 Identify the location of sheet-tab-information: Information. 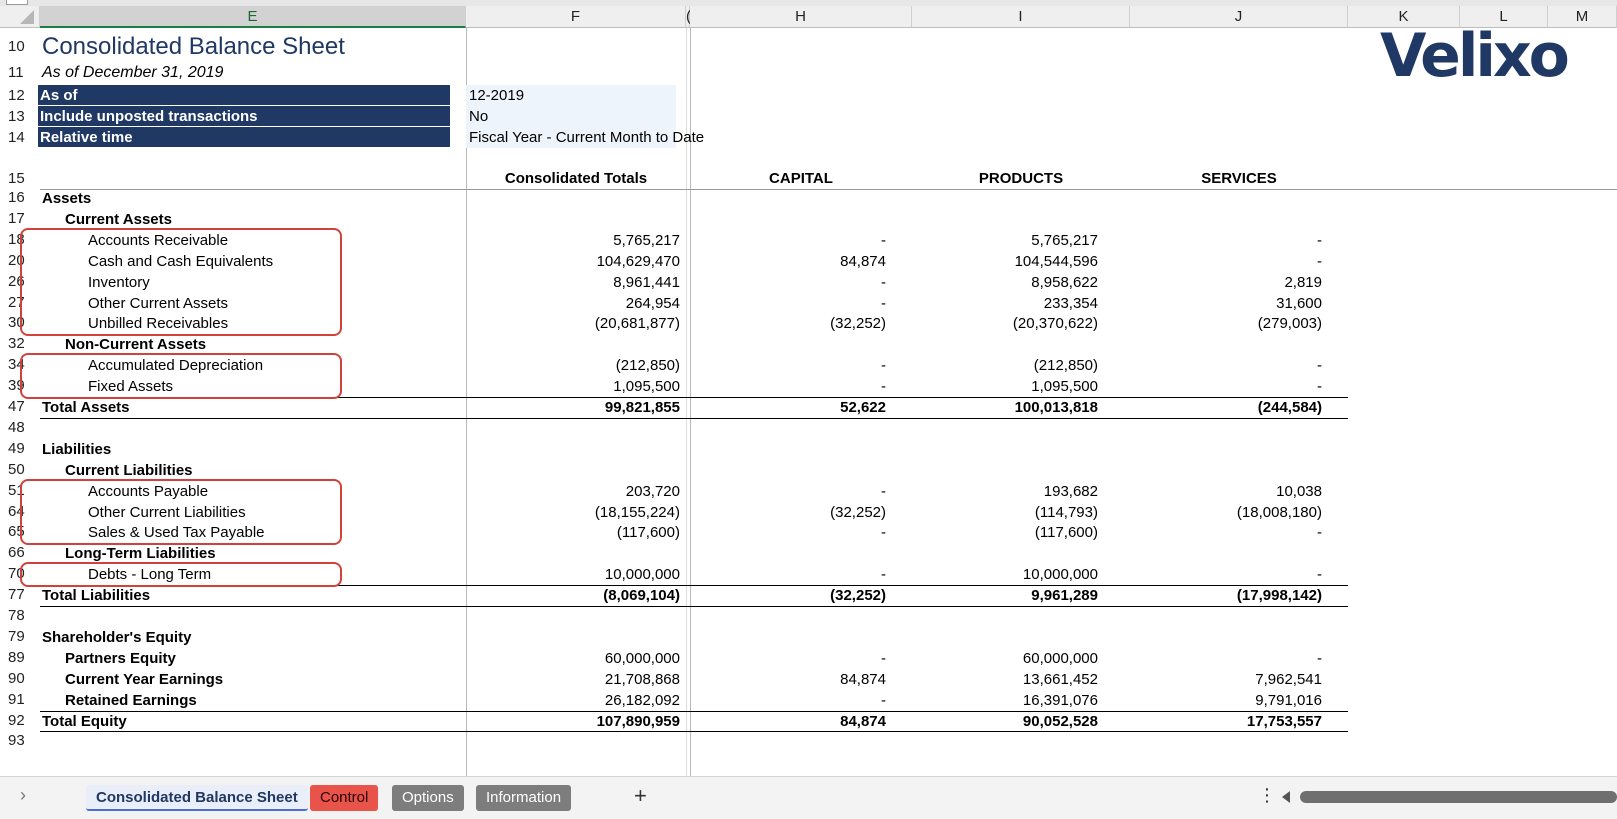
(524, 798).